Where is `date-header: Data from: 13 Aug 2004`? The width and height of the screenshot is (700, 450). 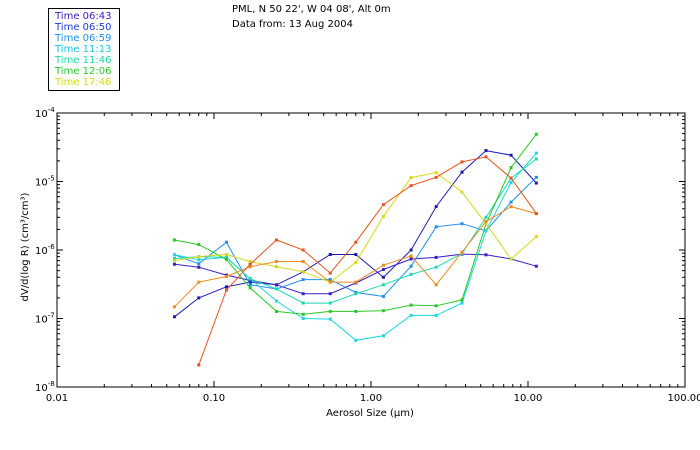
date-header: Data from: 13 Aug 2004 is located at coordinates (292, 24).